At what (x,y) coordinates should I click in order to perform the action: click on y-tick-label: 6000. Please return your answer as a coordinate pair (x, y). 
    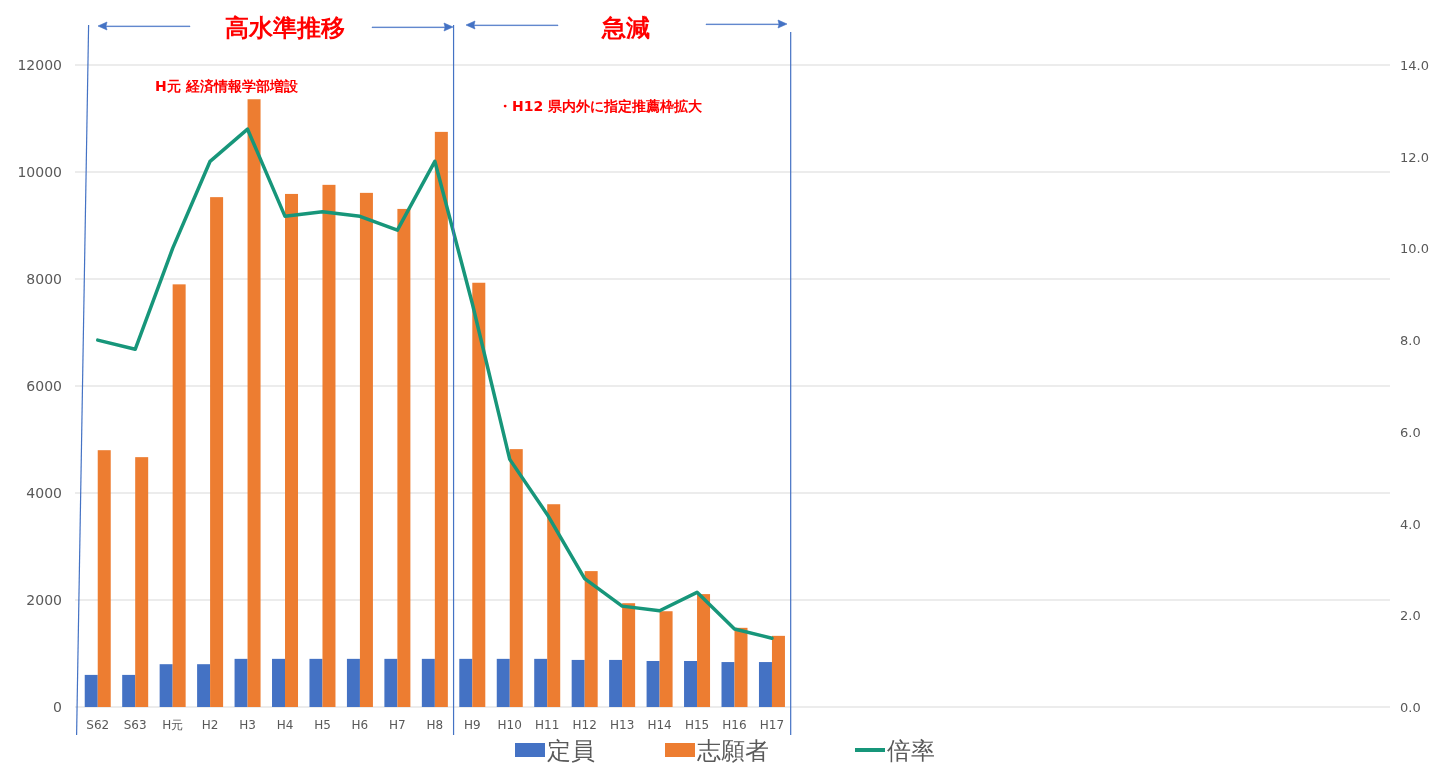
    Looking at the image, I should click on (44, 386).